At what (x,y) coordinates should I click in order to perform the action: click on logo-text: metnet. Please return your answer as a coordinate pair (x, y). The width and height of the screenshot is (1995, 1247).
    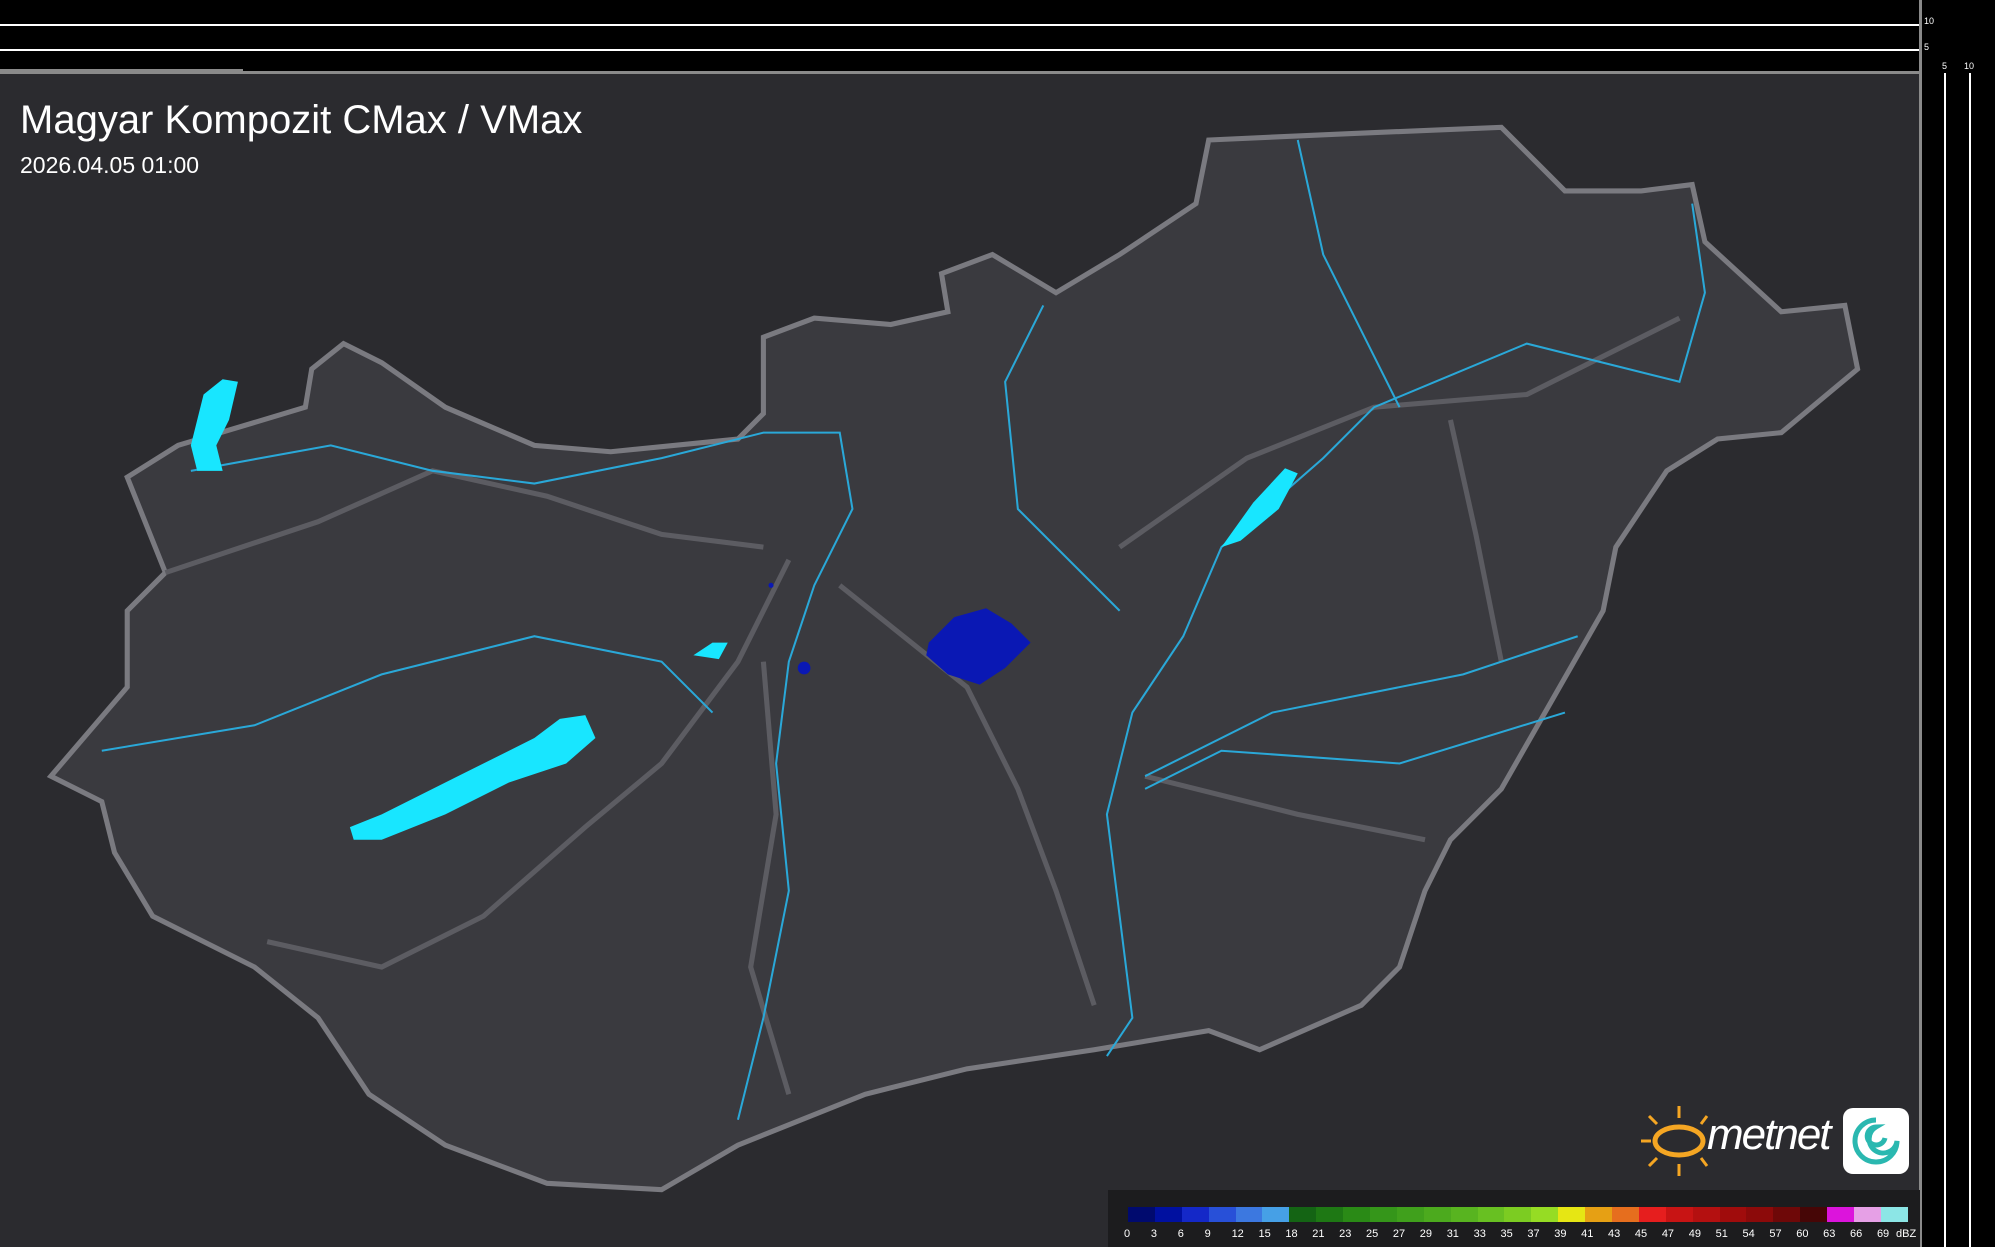
    Looking at the image, I should click on (1769, 1134).